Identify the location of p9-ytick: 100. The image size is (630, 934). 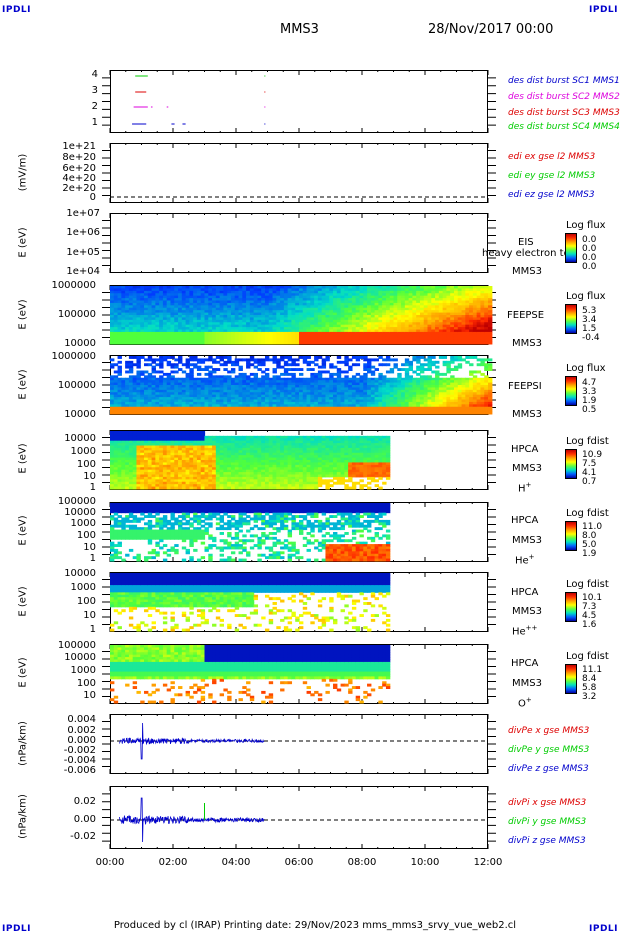
(86, 683).